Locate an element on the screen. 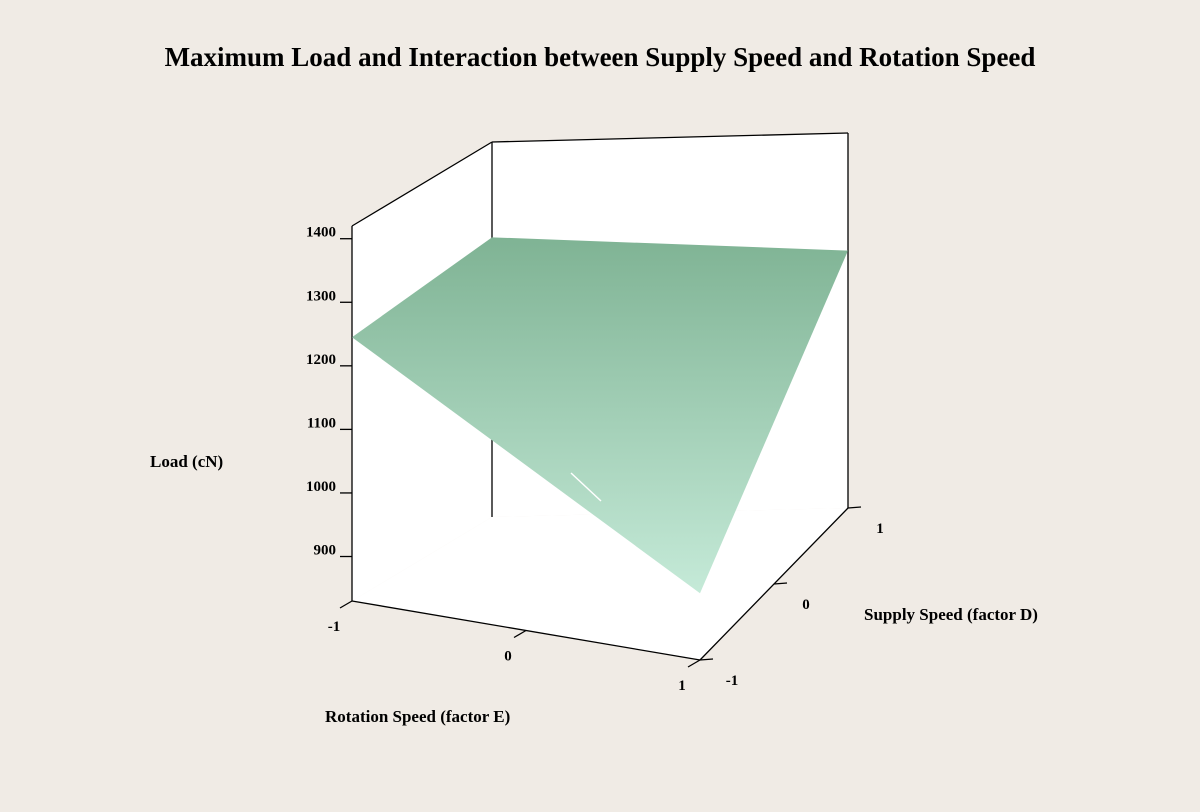 This screenshot has width=1200, height=812. surface-highlight is located at coordinates (586, 487).